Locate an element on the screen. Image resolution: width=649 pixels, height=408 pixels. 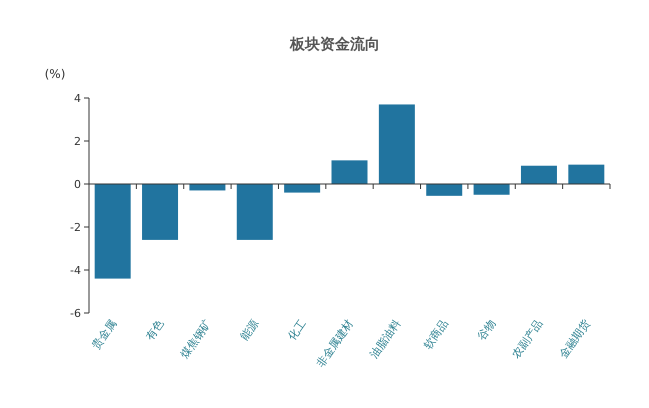
x-tick-label: 农副产品 is located at coordinates (528, 339).